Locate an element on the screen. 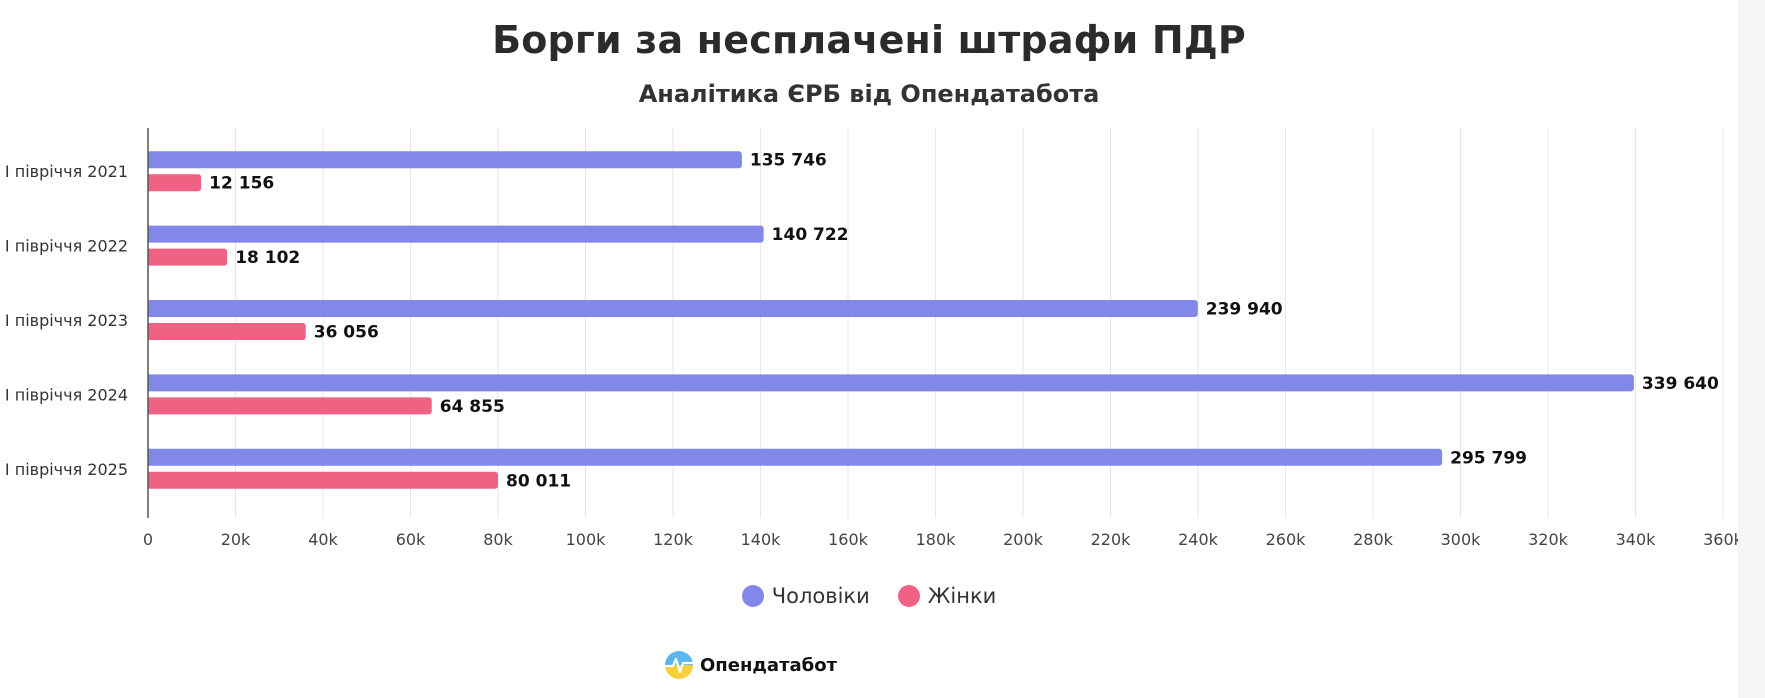 The height and width of the screenshot is (698, 1765). legend-label-men: Чоловіки is located at coordinates (820, 596).